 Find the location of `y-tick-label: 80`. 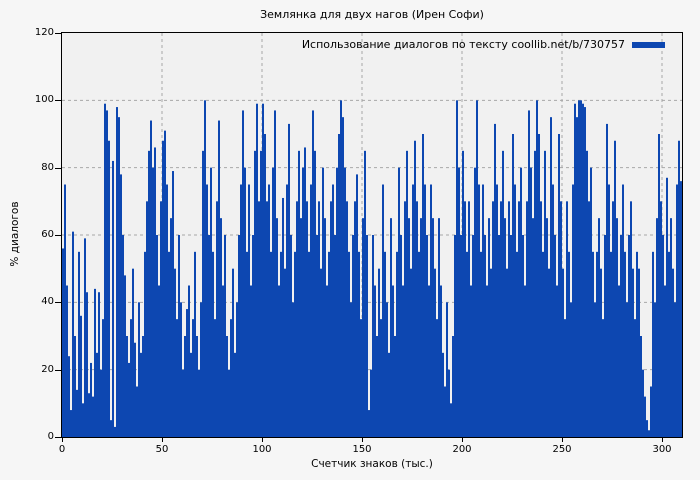

y-tick-label: 80 is located at coordinates (47, 167).